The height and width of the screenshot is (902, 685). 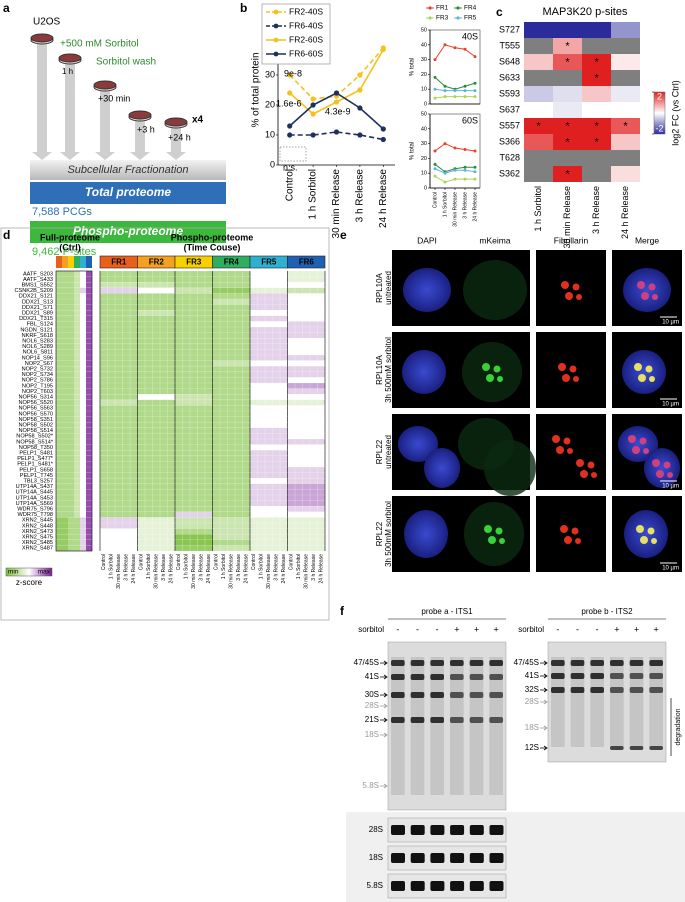 I want to click on gel, so click(x=447, y=886).